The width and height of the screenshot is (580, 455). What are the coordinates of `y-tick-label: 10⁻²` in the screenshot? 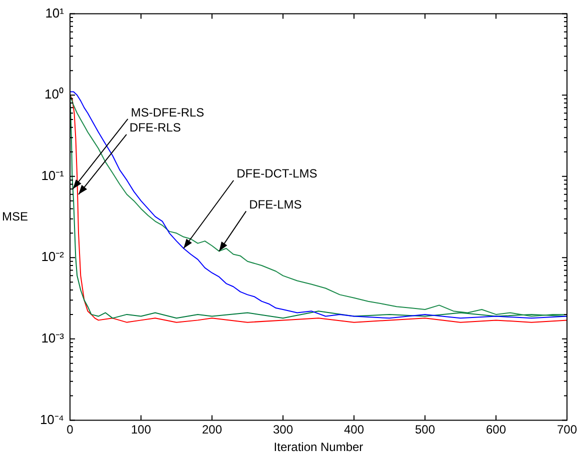 It's located at (53, 256).